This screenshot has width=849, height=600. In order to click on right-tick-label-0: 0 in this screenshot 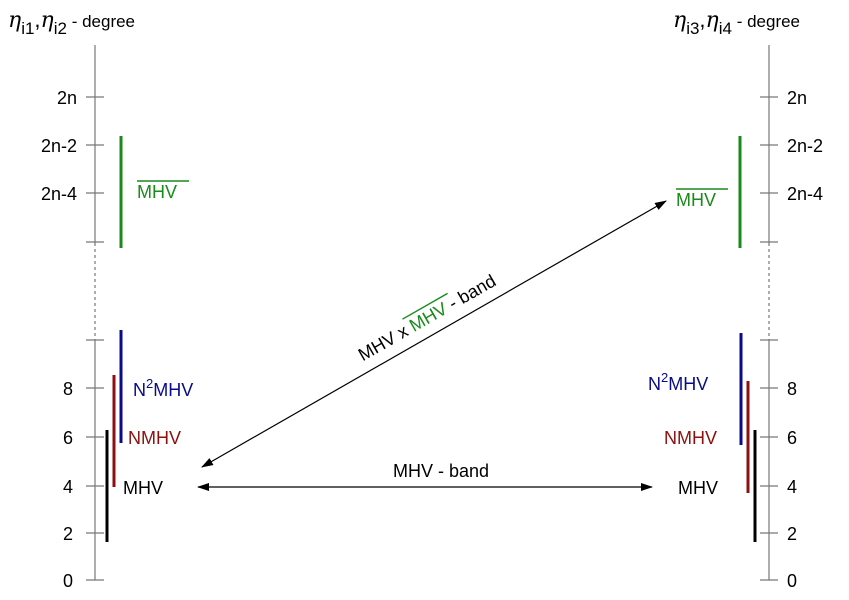, I will do `click(792, 581)`.